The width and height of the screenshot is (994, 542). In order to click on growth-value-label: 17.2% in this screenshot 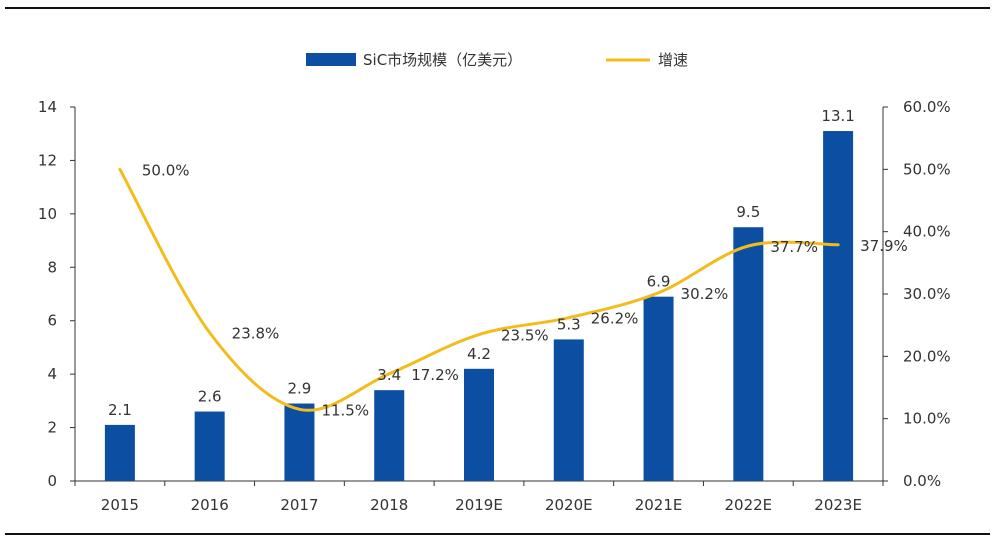, I will do `click(435, 375)`.